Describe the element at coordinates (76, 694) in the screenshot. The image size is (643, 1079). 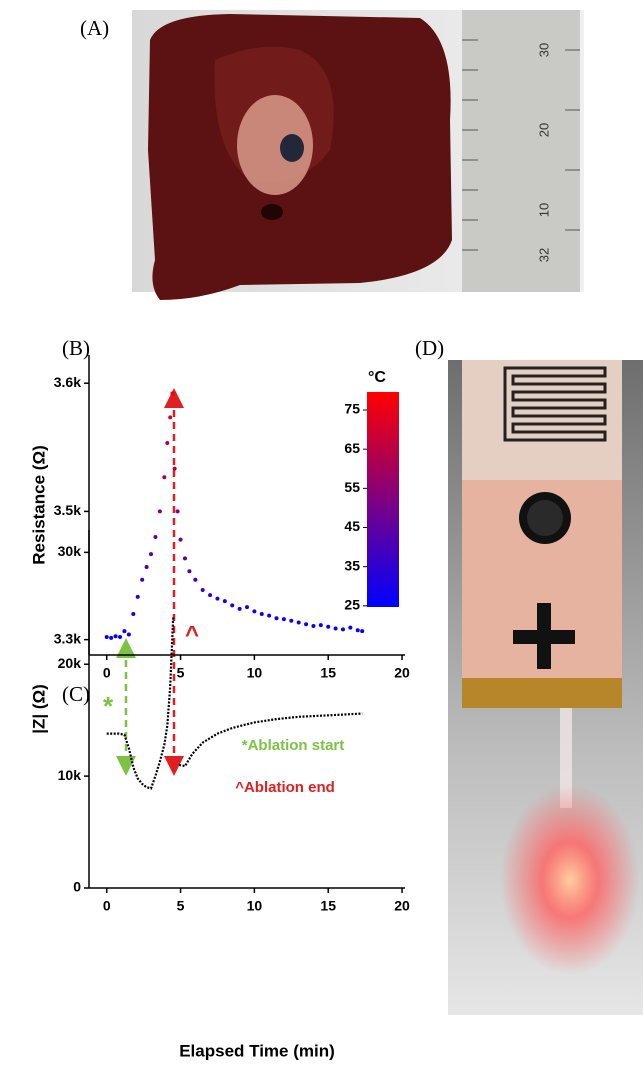
I see `panel-label: (C)` at that location.